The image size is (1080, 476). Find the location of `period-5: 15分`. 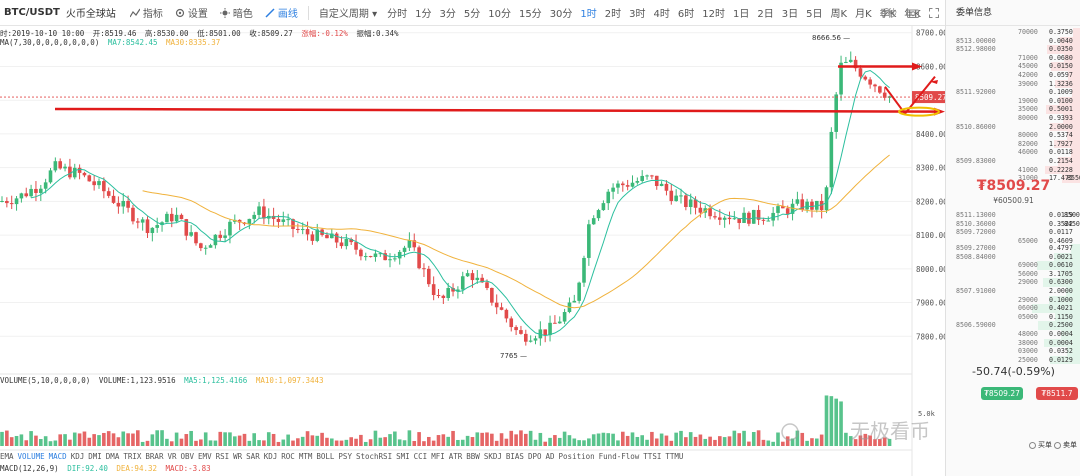

period-5: 15分 is located at coordinates (530, 14).